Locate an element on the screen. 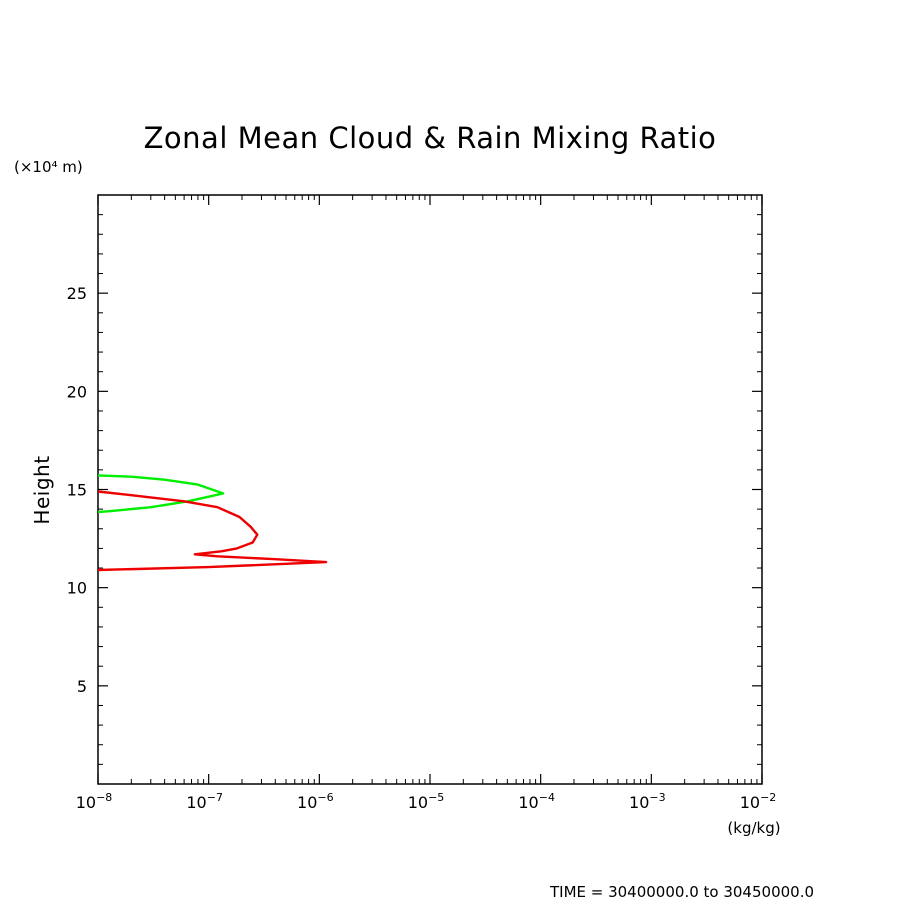 The height and width of the screenshot is (904, 904). x-tick-labels: 10⁻⁸ 10⁻⁷ 10⁻⁶ 10⁻⁵ 10⁻⁴ 10⁻³ 10⁻² is located at coordinates (426, 801).